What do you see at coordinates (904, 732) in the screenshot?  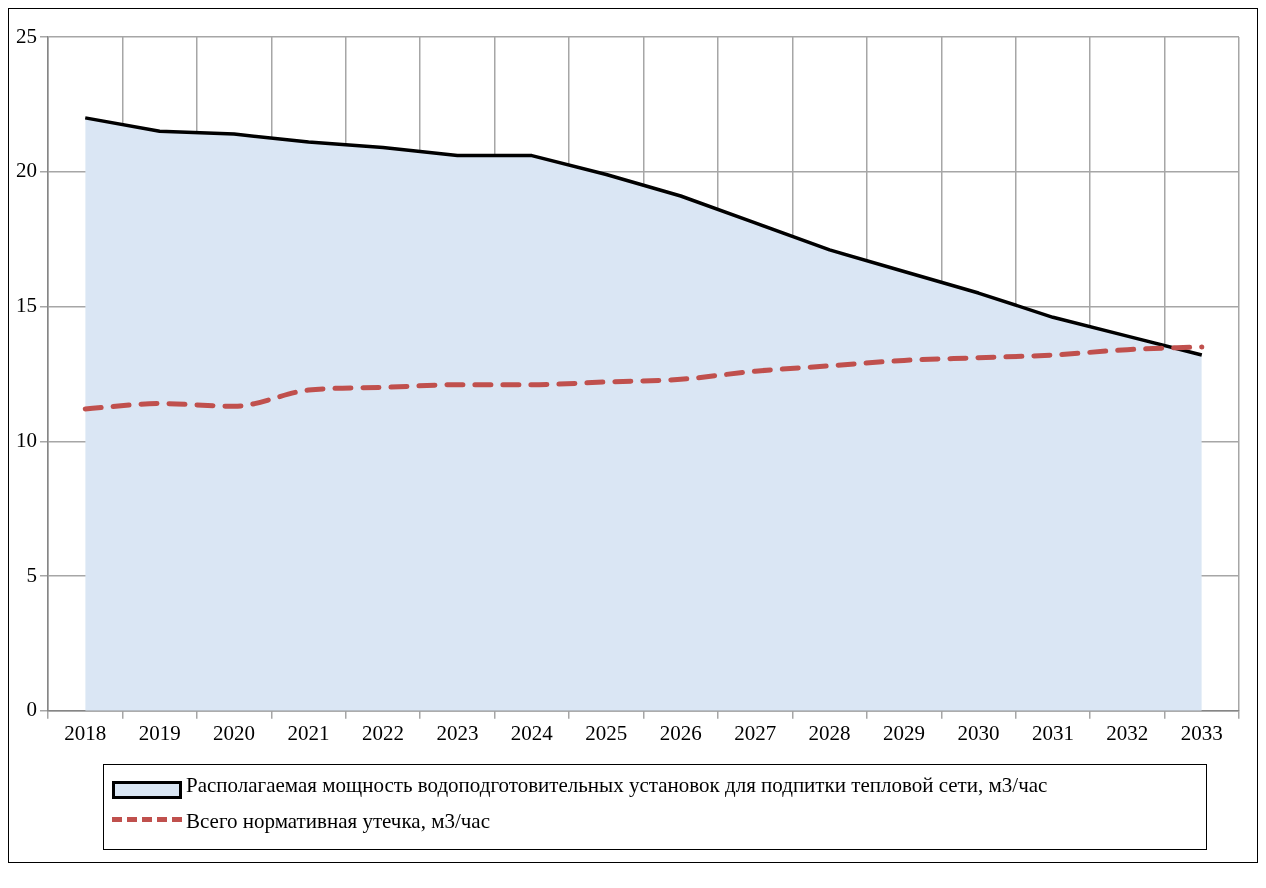 I see `x-tick-label: 2029` at bounding box center [904, 732].